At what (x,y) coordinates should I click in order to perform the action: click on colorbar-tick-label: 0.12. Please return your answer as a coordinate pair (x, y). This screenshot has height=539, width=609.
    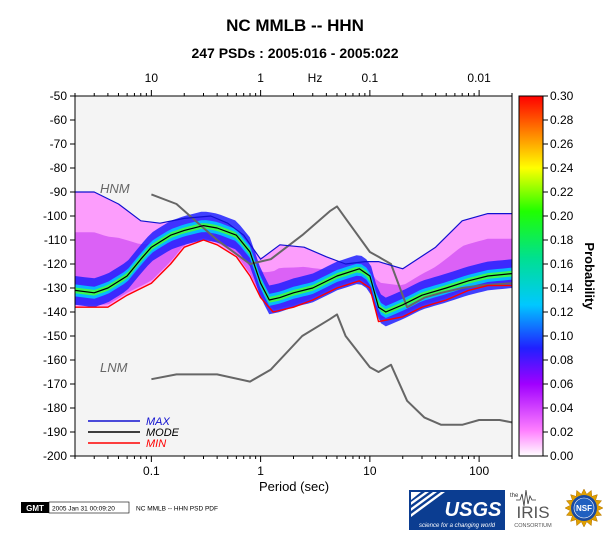
    Looking at the image, I should click on (562, 312).